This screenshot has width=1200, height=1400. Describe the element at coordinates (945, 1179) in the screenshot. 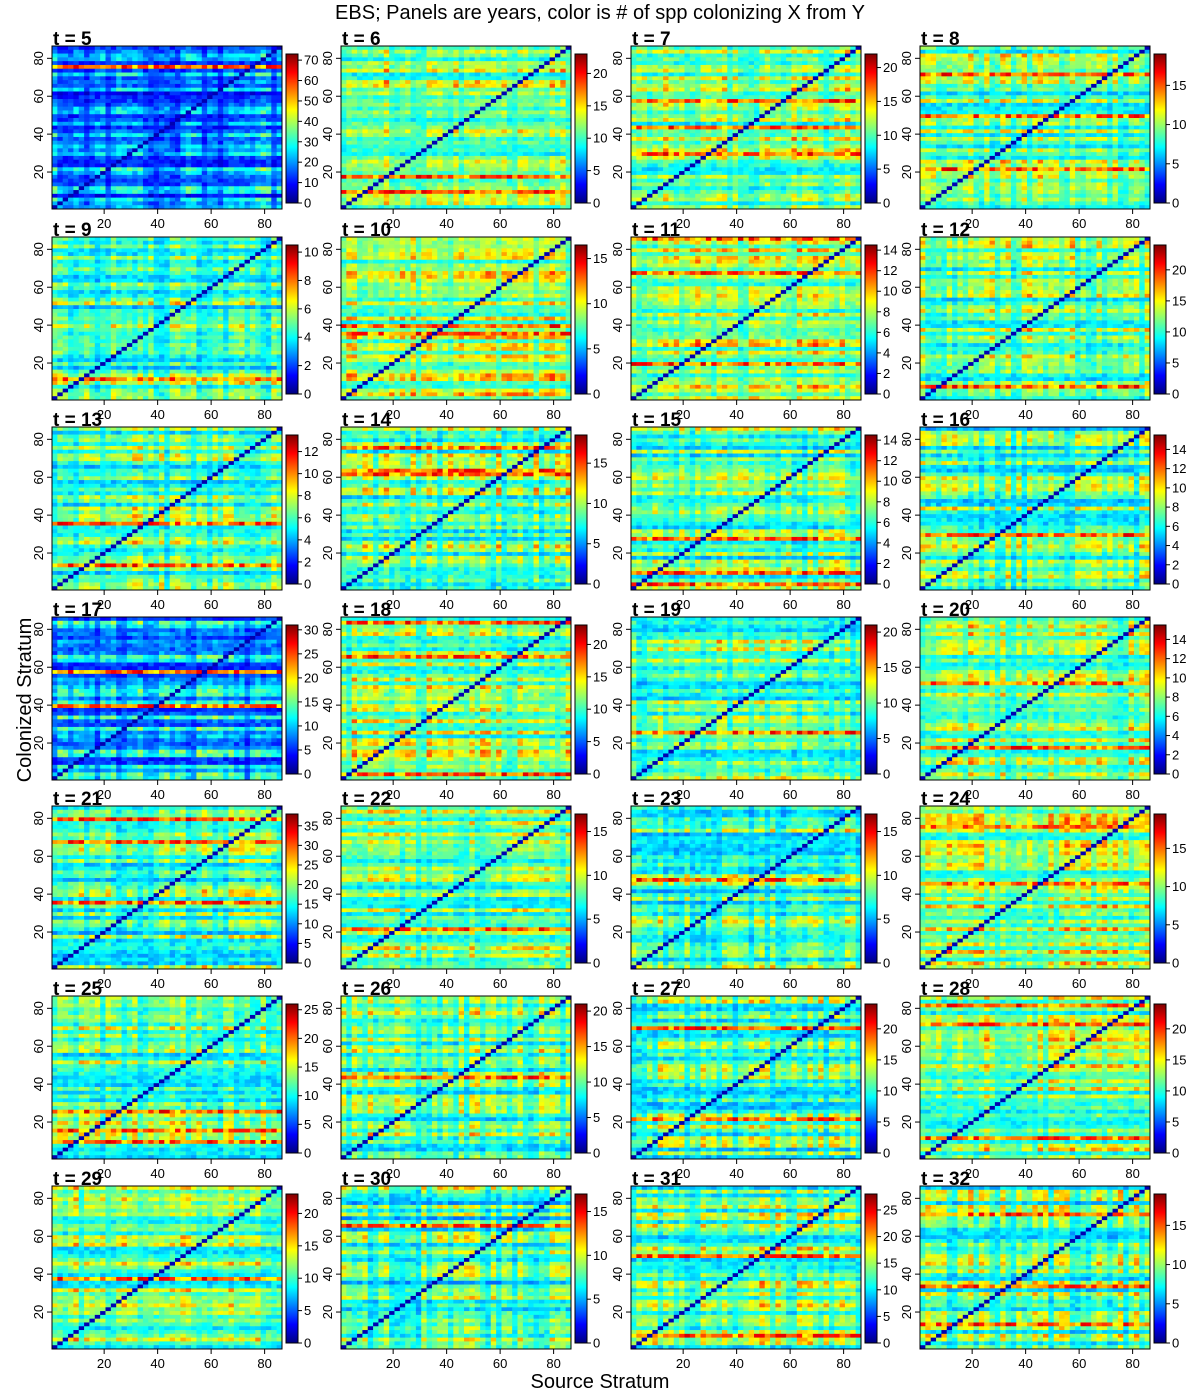

I see `panel-label: t = 32` at that location.